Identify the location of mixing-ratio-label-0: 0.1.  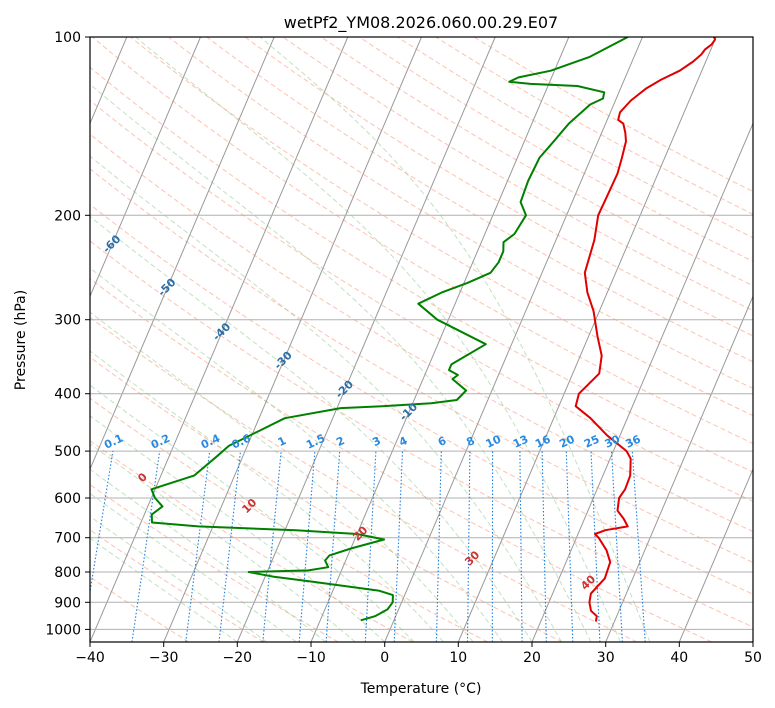
(113, 442).